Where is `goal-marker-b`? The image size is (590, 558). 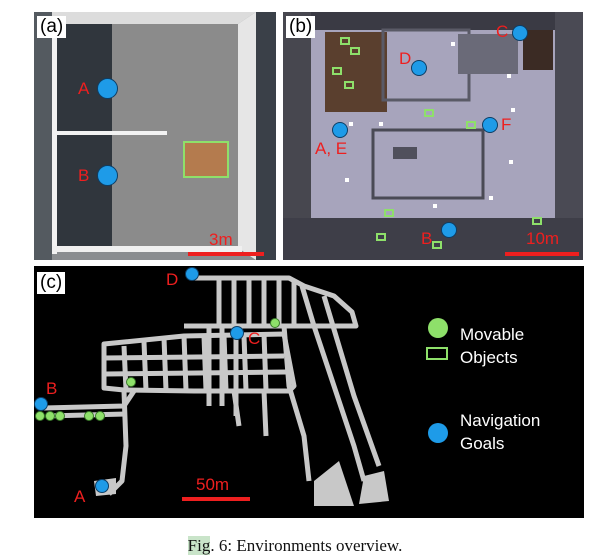 goal-marker-b is located at coordinates (107, 175).